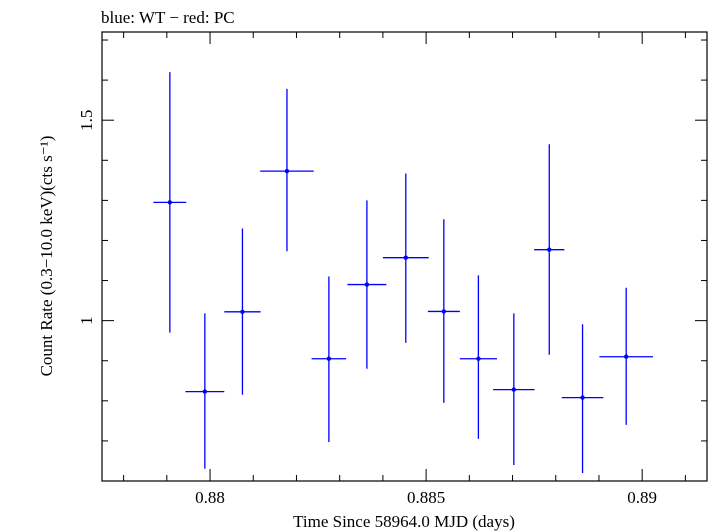 The image size is (709, 532). Describe the element at coordinates (46, 256) in the screenshot. I see `y-axis-label: Count Rate (0.3−10.0 keV)(cts s⁻¹)` at that location.